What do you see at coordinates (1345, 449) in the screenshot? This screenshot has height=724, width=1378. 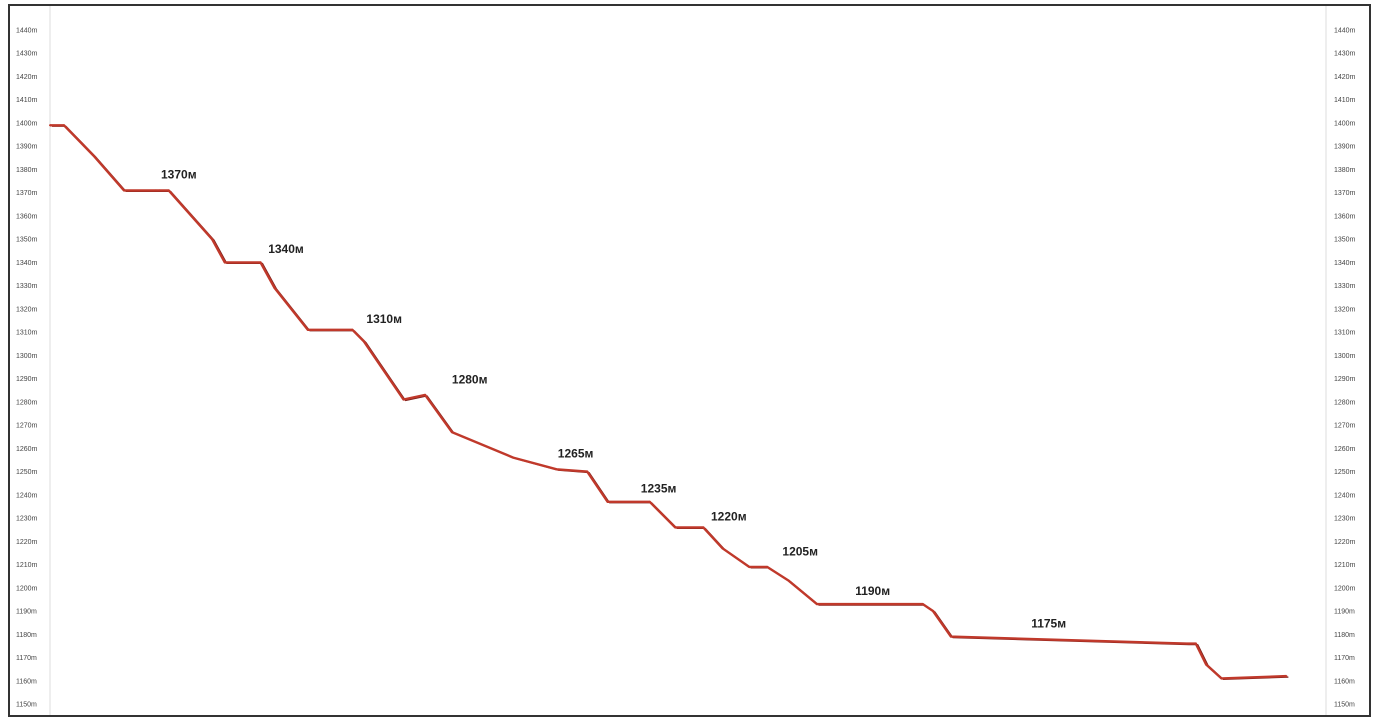 I see `y-tick-label-right: 1260m` at bounding box center [1345, 449].